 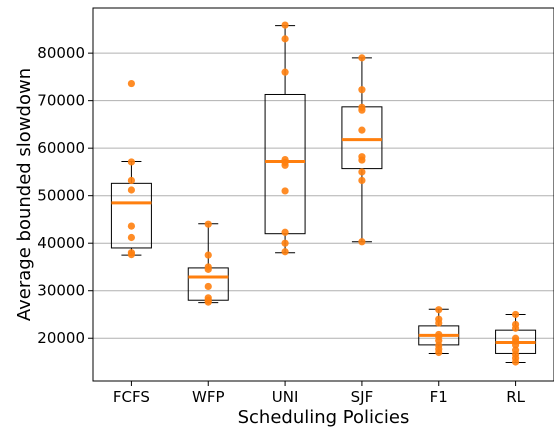 I want to click on x-tick-label: SJF, so click(x=362, y=397).